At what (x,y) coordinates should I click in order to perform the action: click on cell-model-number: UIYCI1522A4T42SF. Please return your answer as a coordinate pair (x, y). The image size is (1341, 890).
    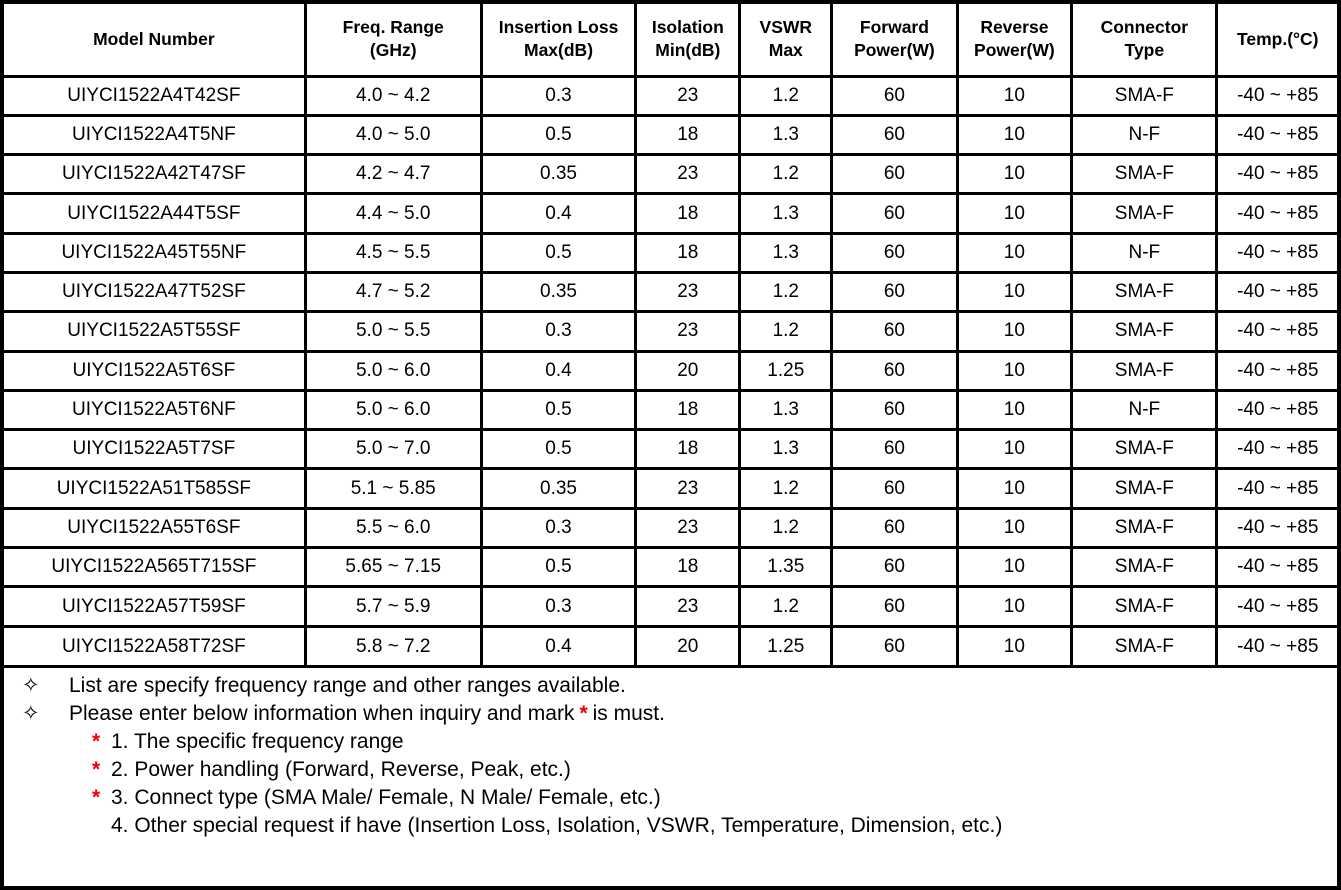
    Looking at the image, I should click on (155, 95).